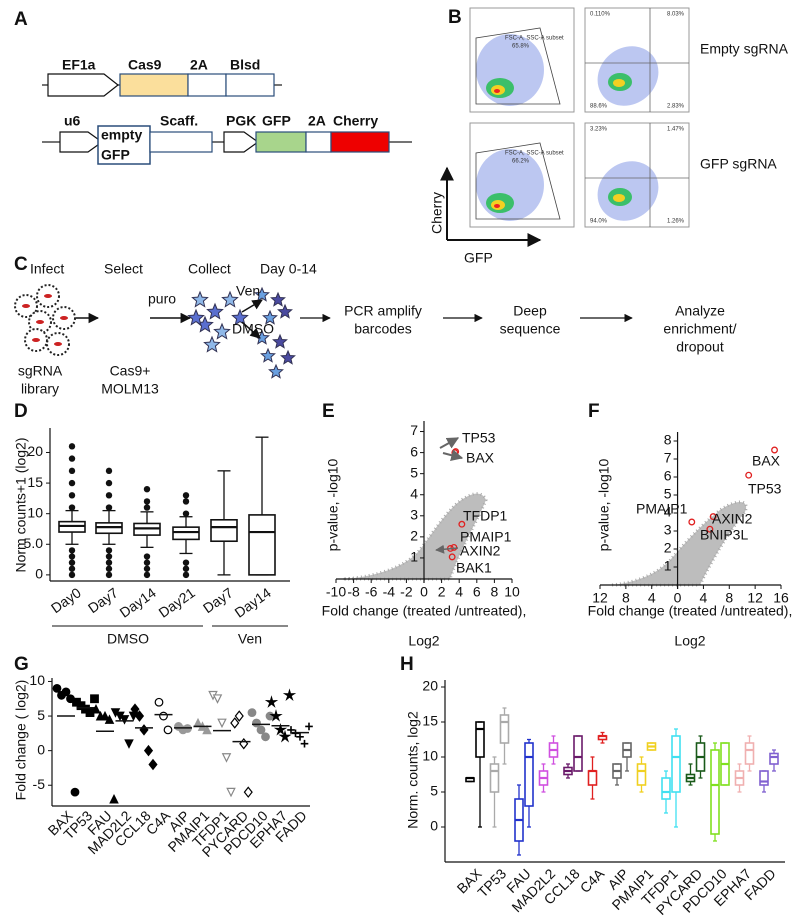 The width and height of the screenshot is (800, 917). Describe the element at coordinates (34, 543) in the screenshot. I see `y-tick-label: 5.0` at that location.